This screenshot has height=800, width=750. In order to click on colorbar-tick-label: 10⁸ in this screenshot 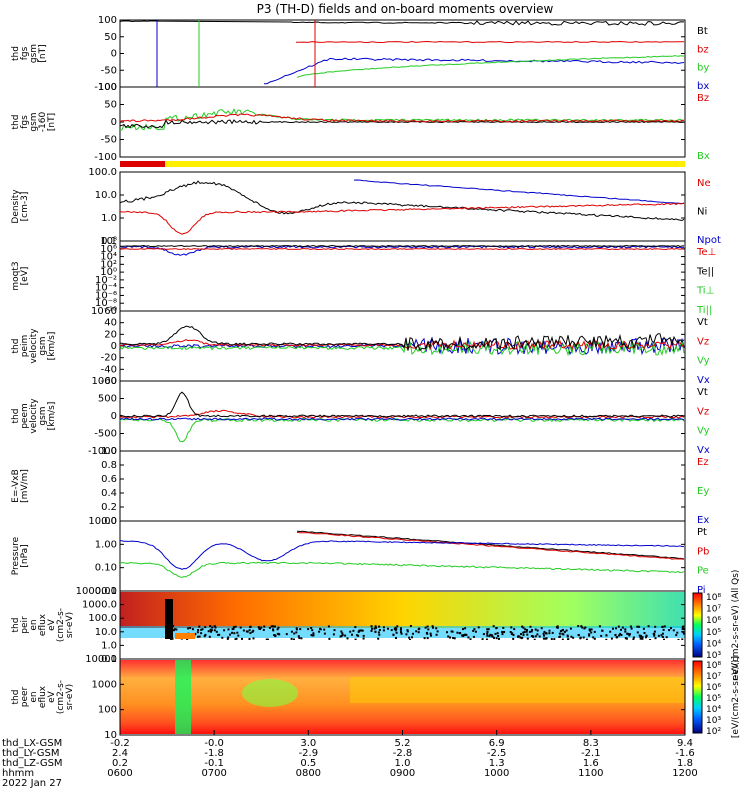, I will do `click(713, 598)`.